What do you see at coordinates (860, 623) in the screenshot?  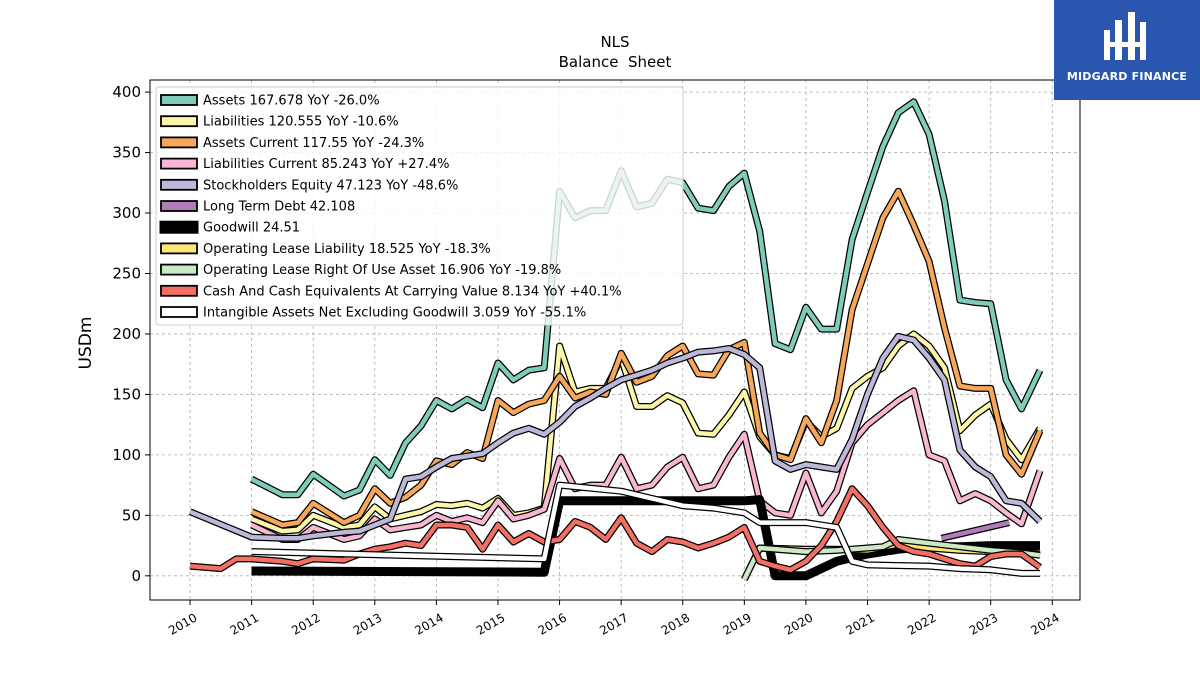 I see `x-tick-label: 2021` at bounding box center [860, 623].